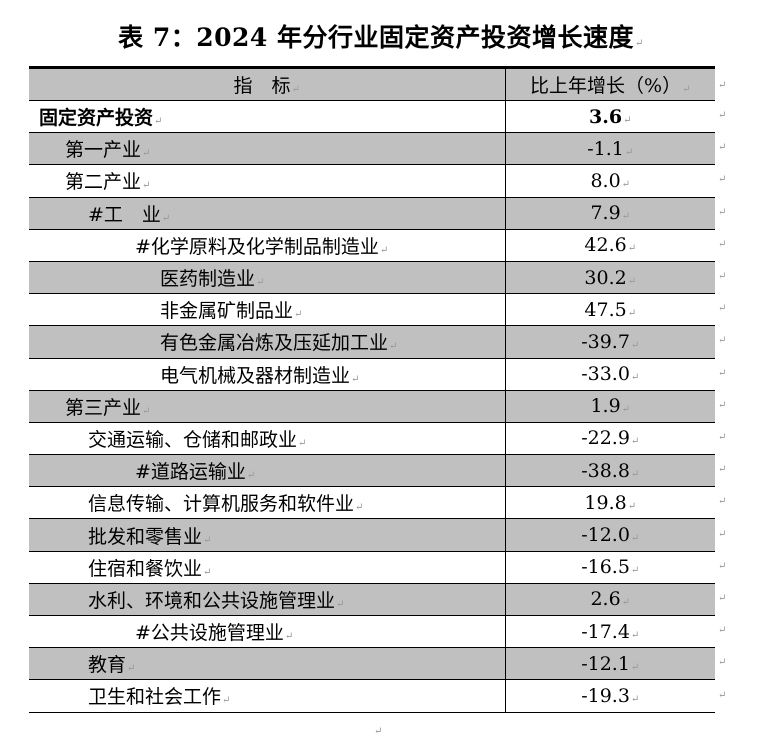 This screenshot has height=745, width=762. Describe the element at coordinates (609, 535) in the screenshot. I see `row-value: -12.0↵` at that location.